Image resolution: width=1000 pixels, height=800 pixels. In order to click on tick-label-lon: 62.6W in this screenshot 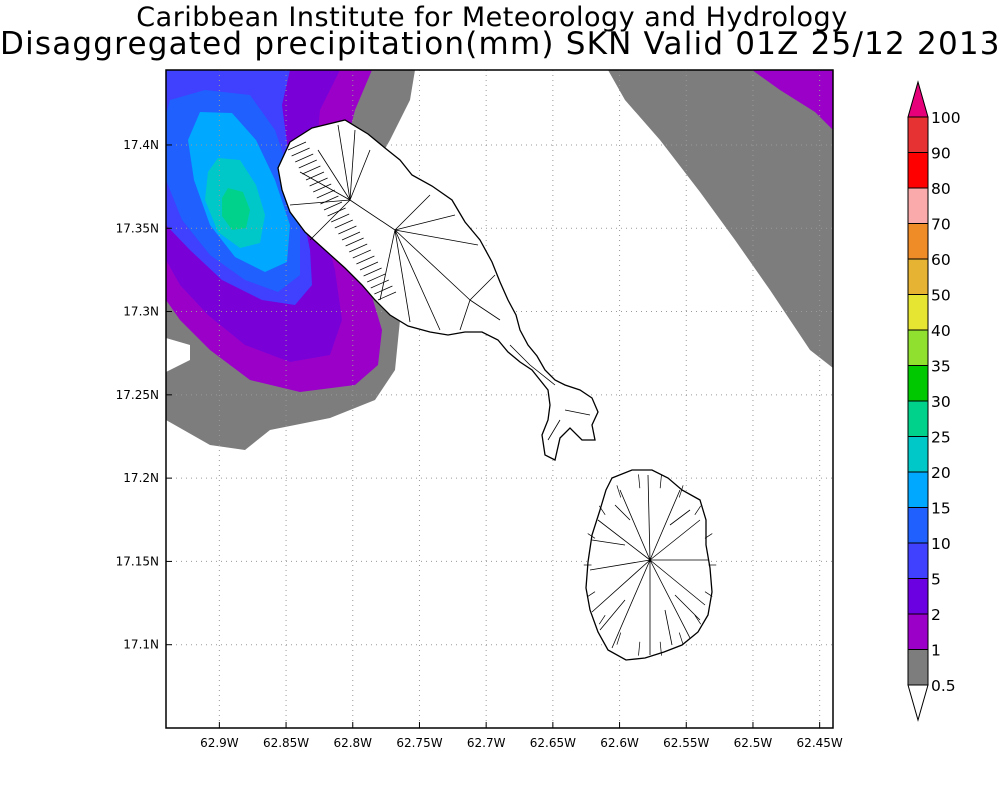, I will do `click(619, 743)`.